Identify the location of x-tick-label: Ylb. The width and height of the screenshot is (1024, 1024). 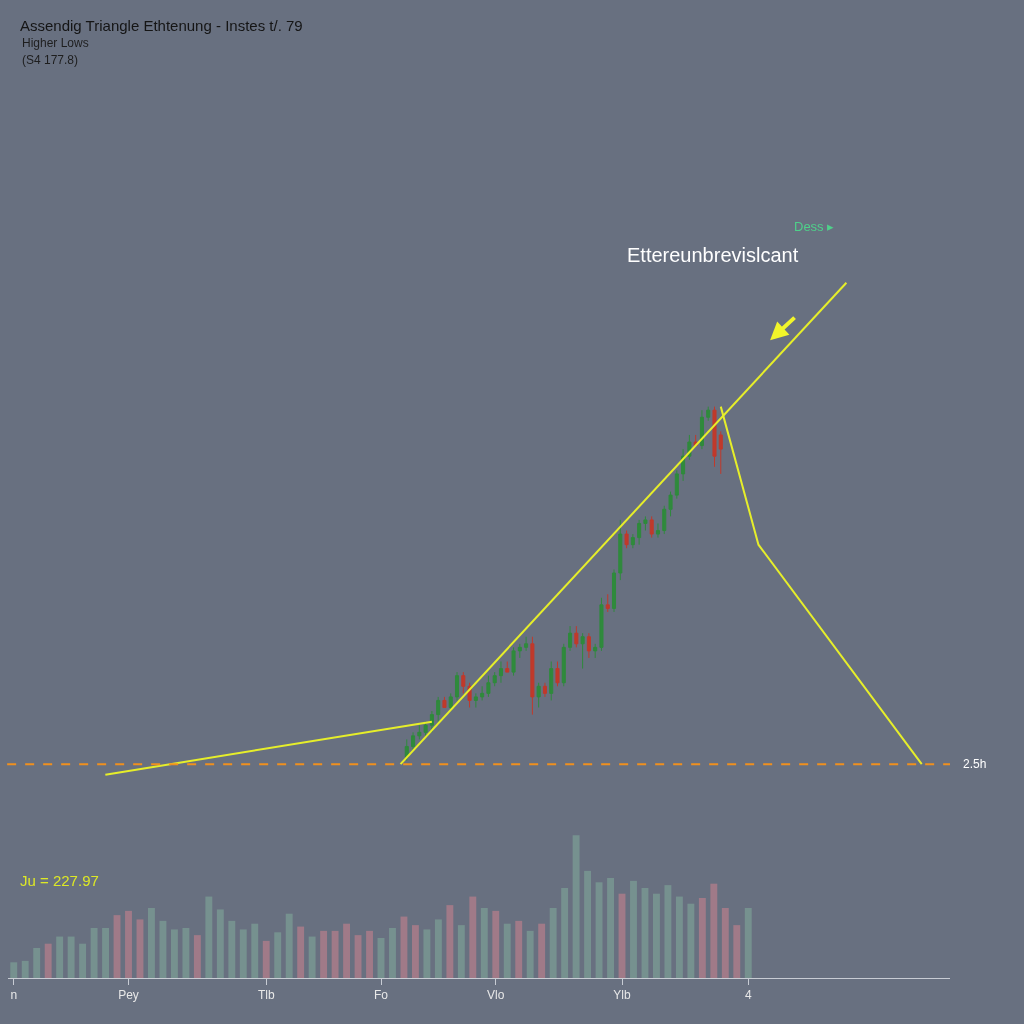
(622, 995).